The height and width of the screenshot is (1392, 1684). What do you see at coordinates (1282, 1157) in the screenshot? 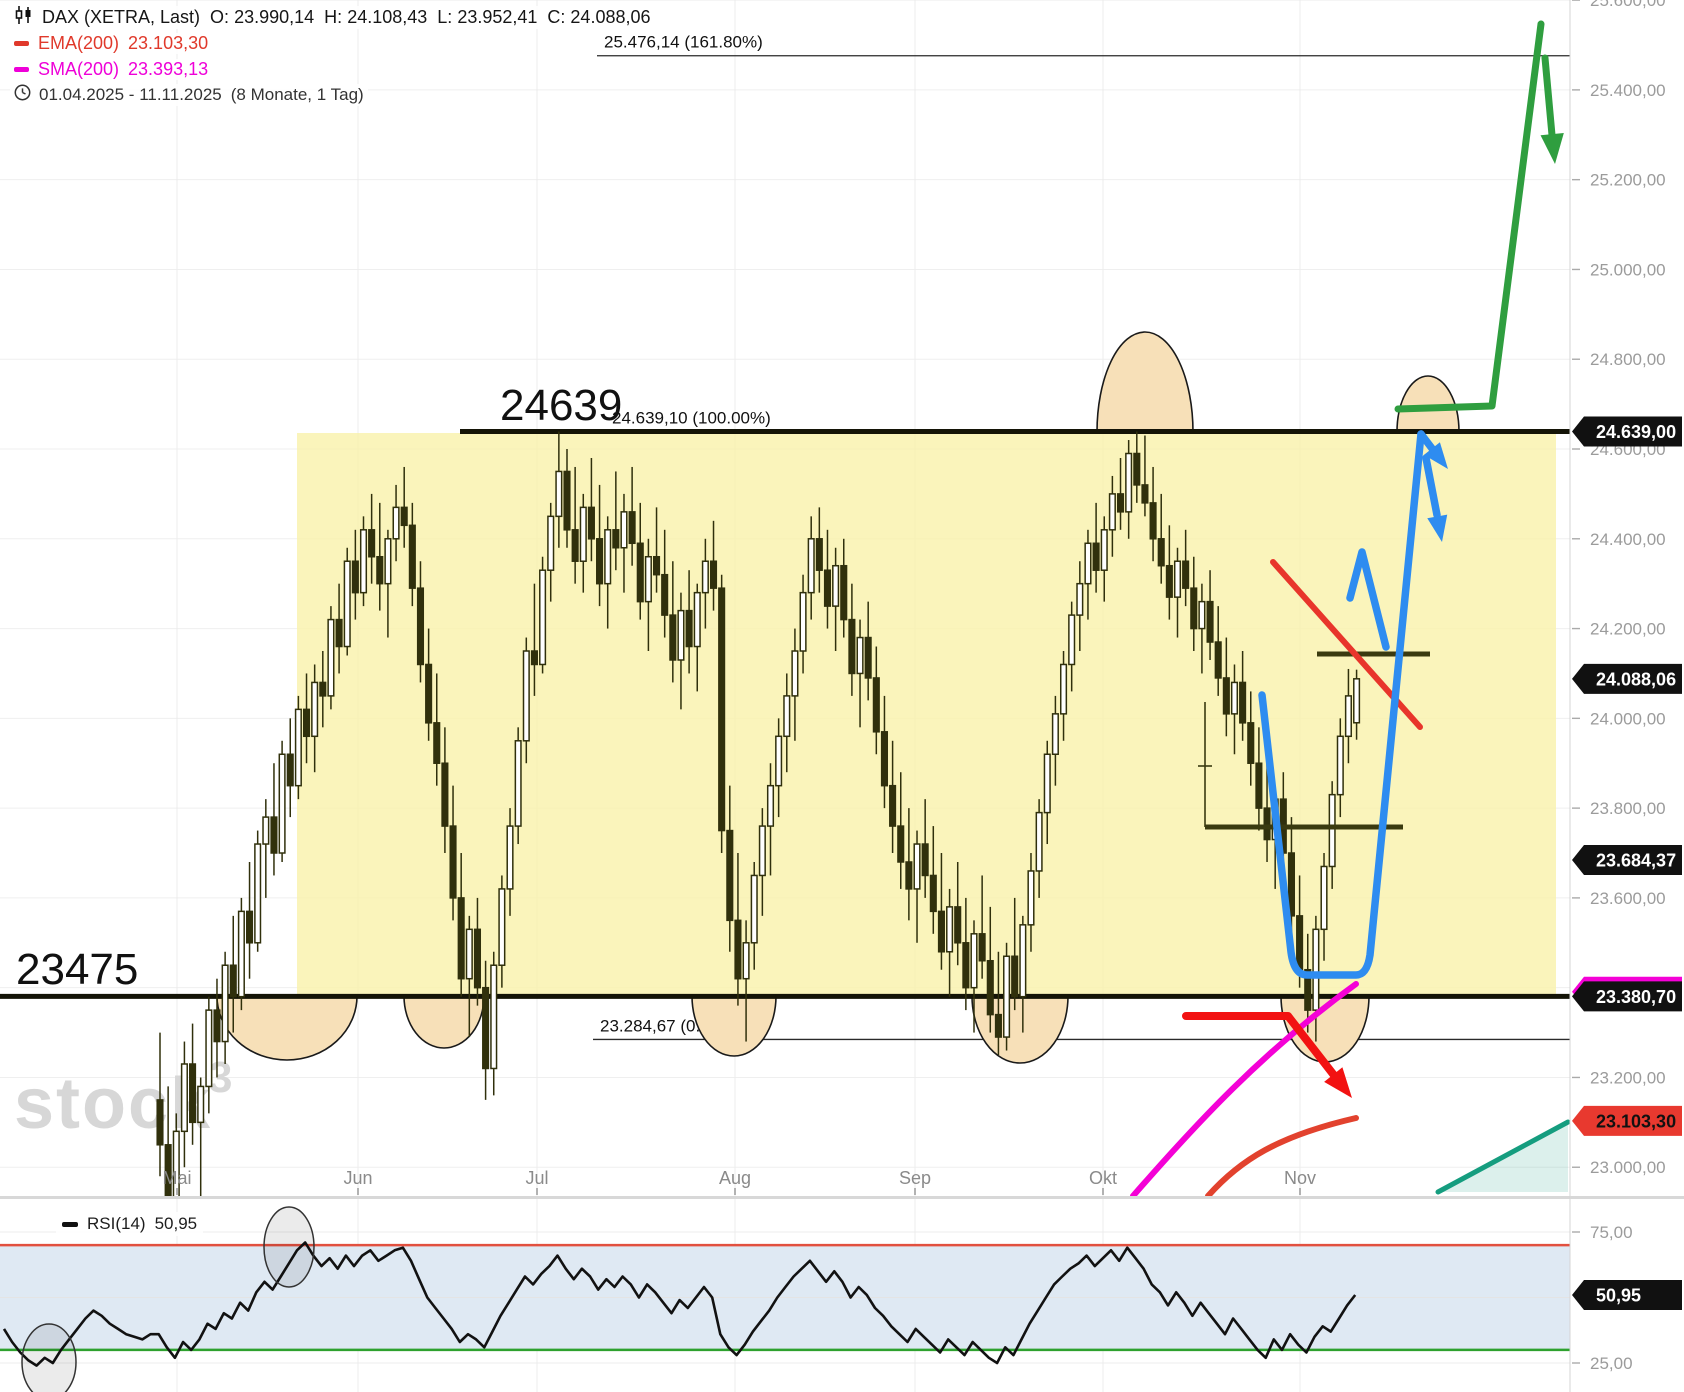
I see `ema-200-line` at bounding box center [1282, 1157].